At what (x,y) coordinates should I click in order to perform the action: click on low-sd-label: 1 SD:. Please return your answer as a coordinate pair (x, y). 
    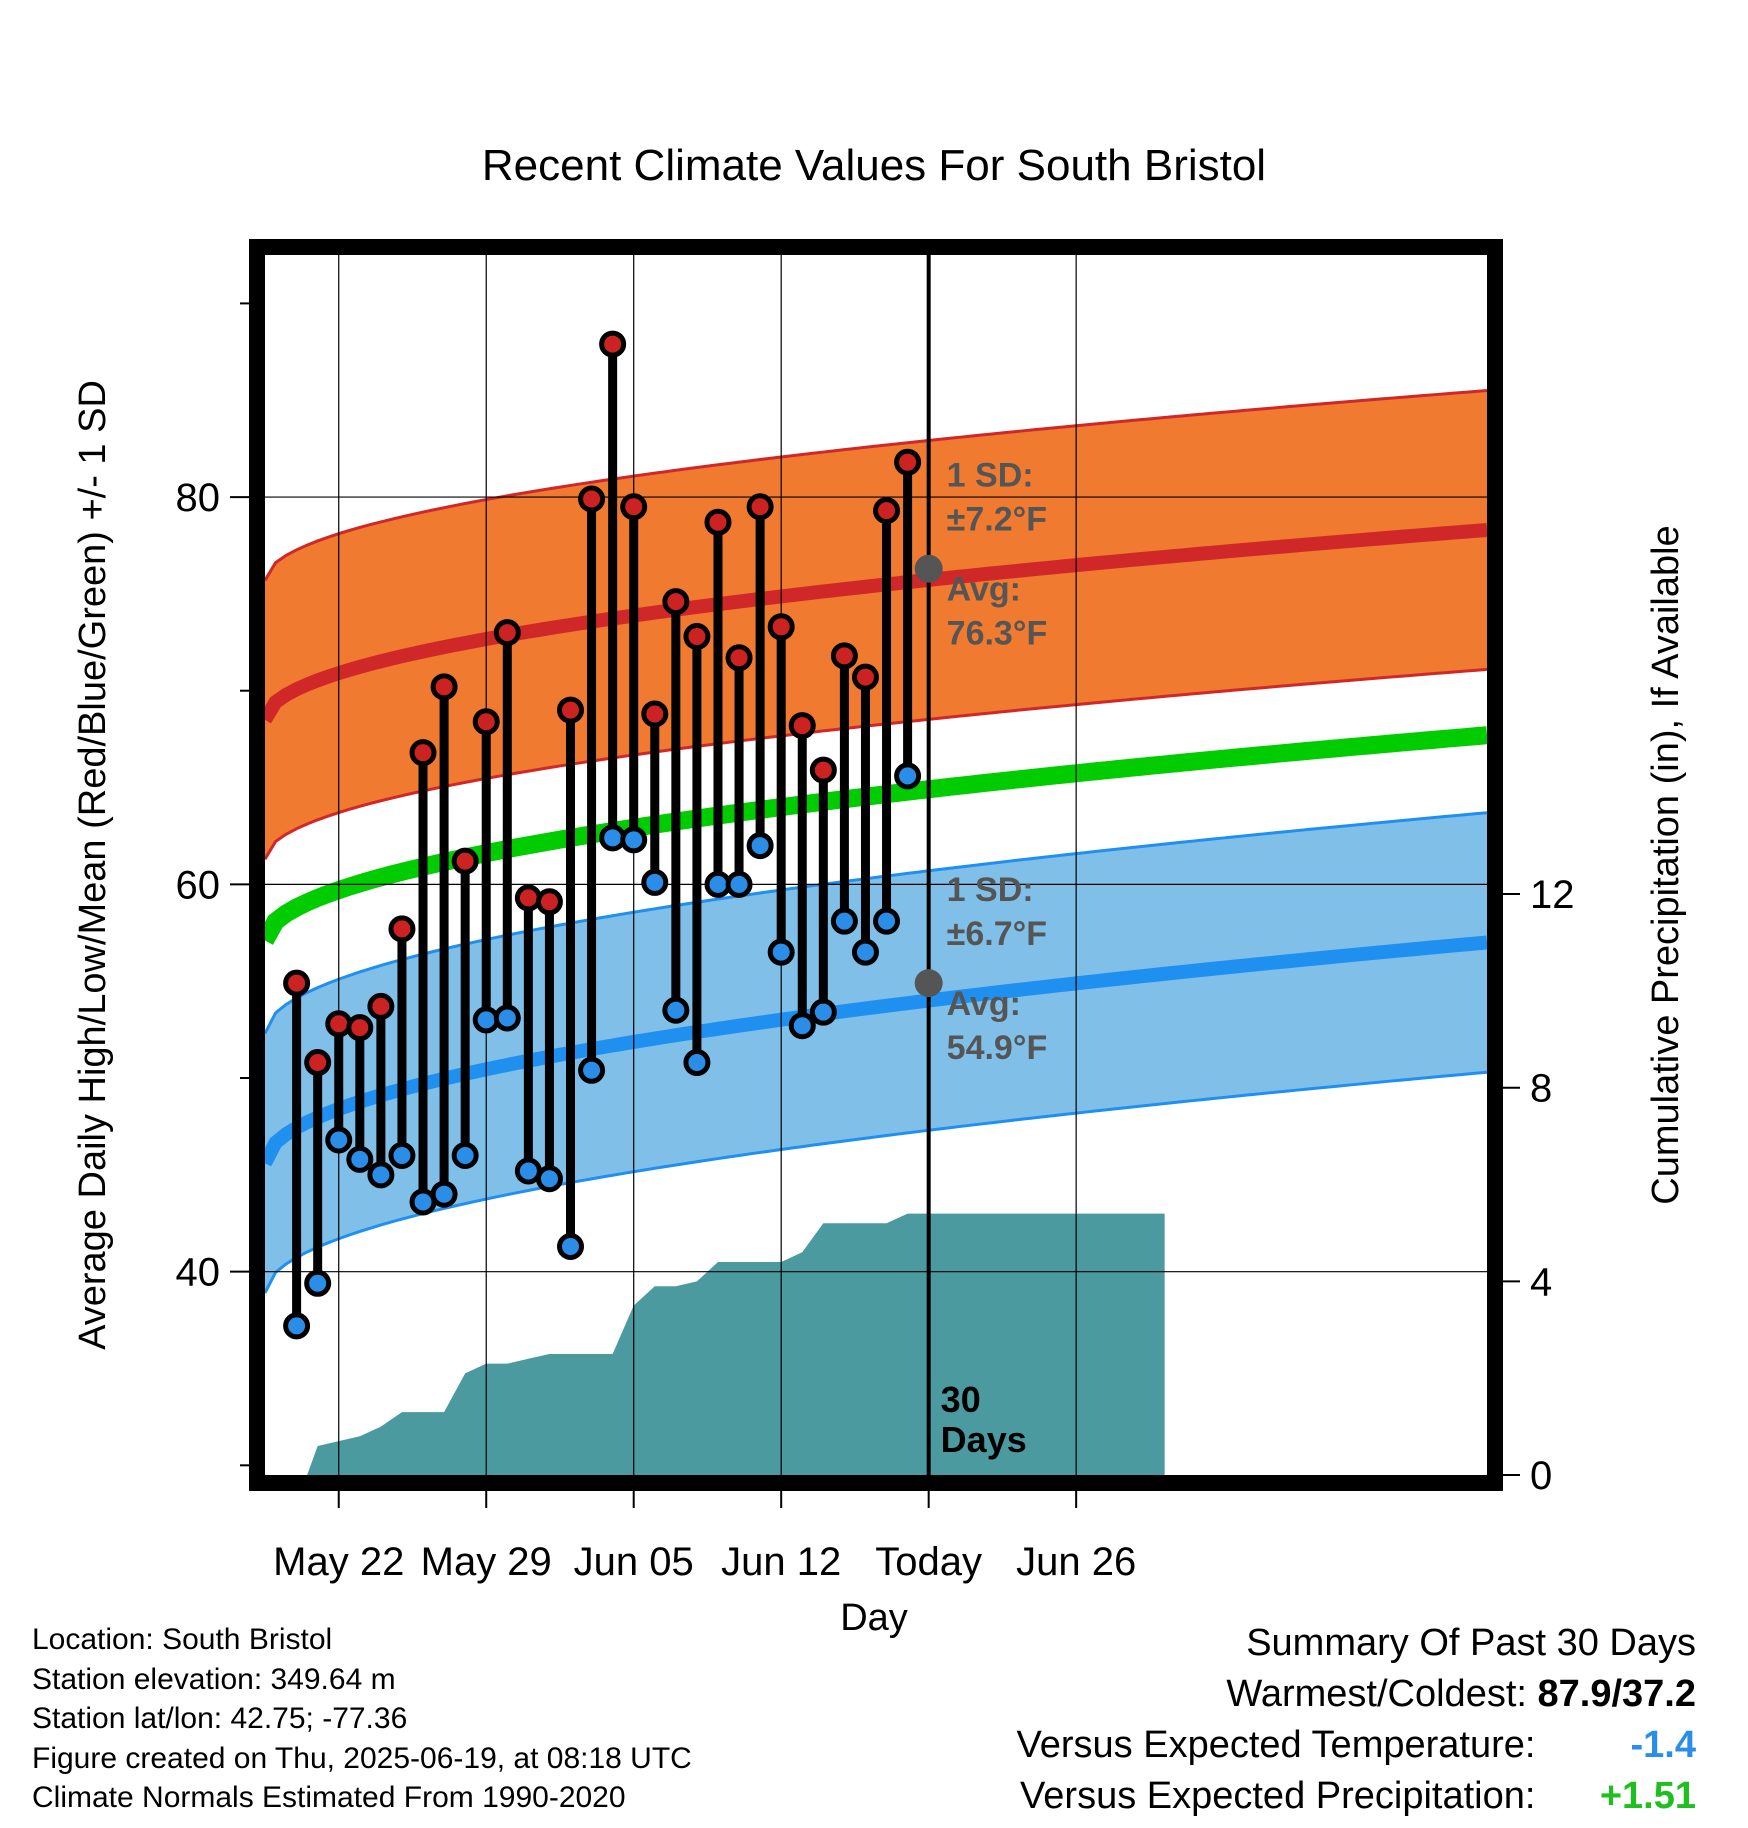
    Looking at the image, I should click on (990, 890).